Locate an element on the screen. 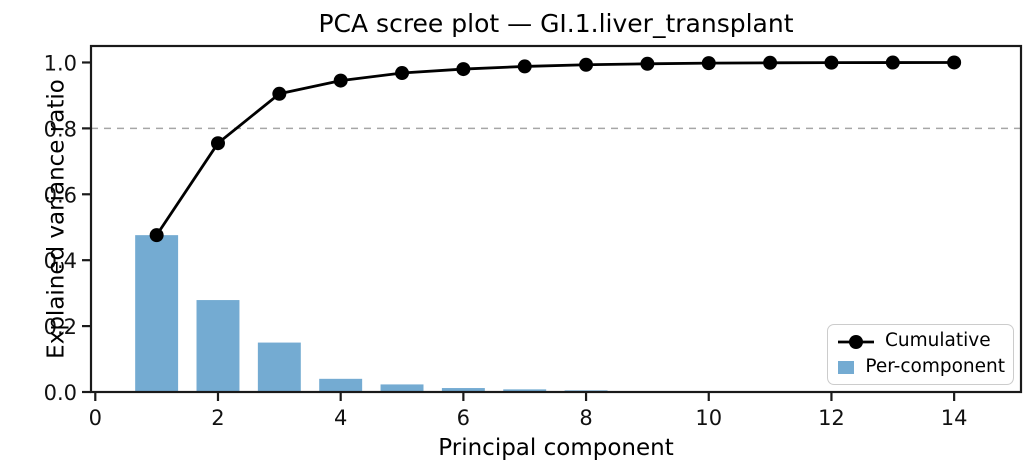 The width and height of the screenshot is (1036, 470). x-tick-label: 8 is located at coordinates (585, 418).